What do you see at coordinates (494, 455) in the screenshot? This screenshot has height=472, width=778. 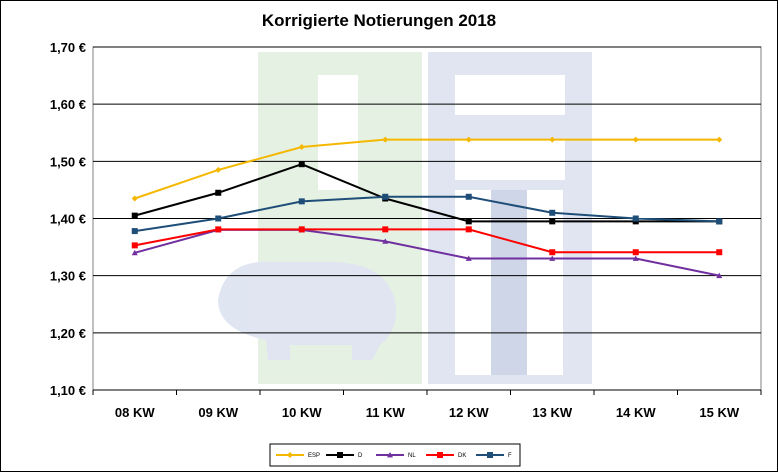 I see `legend-item-f: F` at bounding box center [494, 455].